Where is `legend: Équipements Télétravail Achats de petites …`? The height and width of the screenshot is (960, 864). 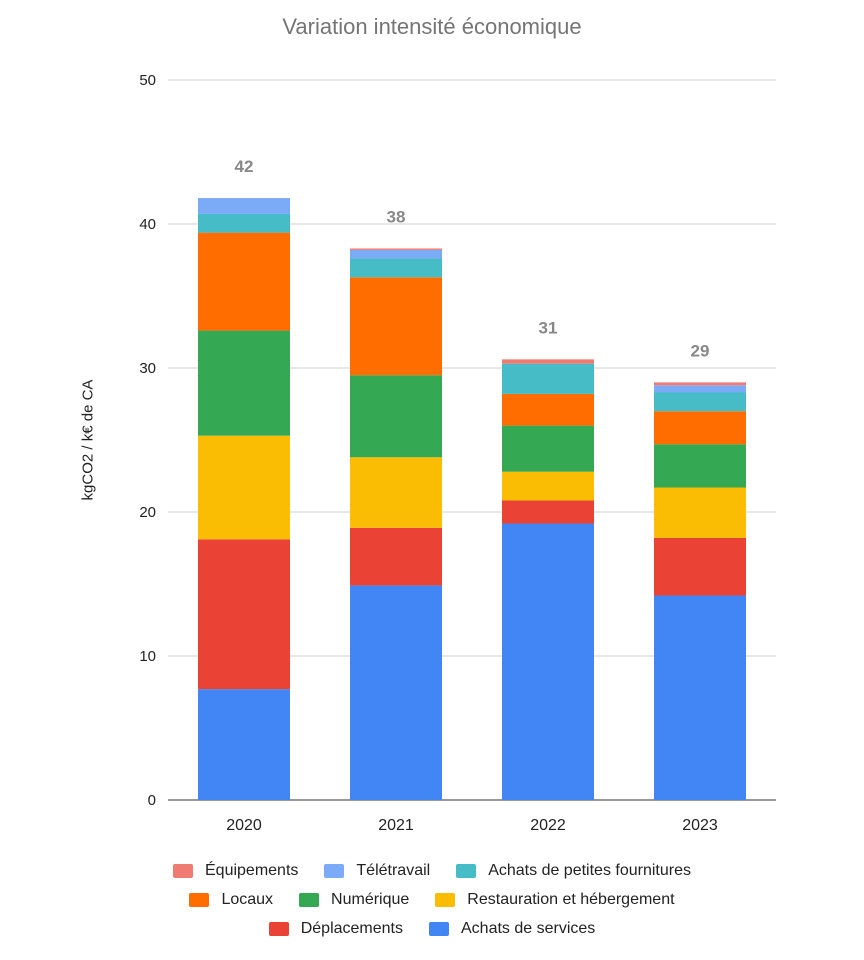
legend: Équipements Télétravail Achats de petites … is located at coordinates (432, 899).